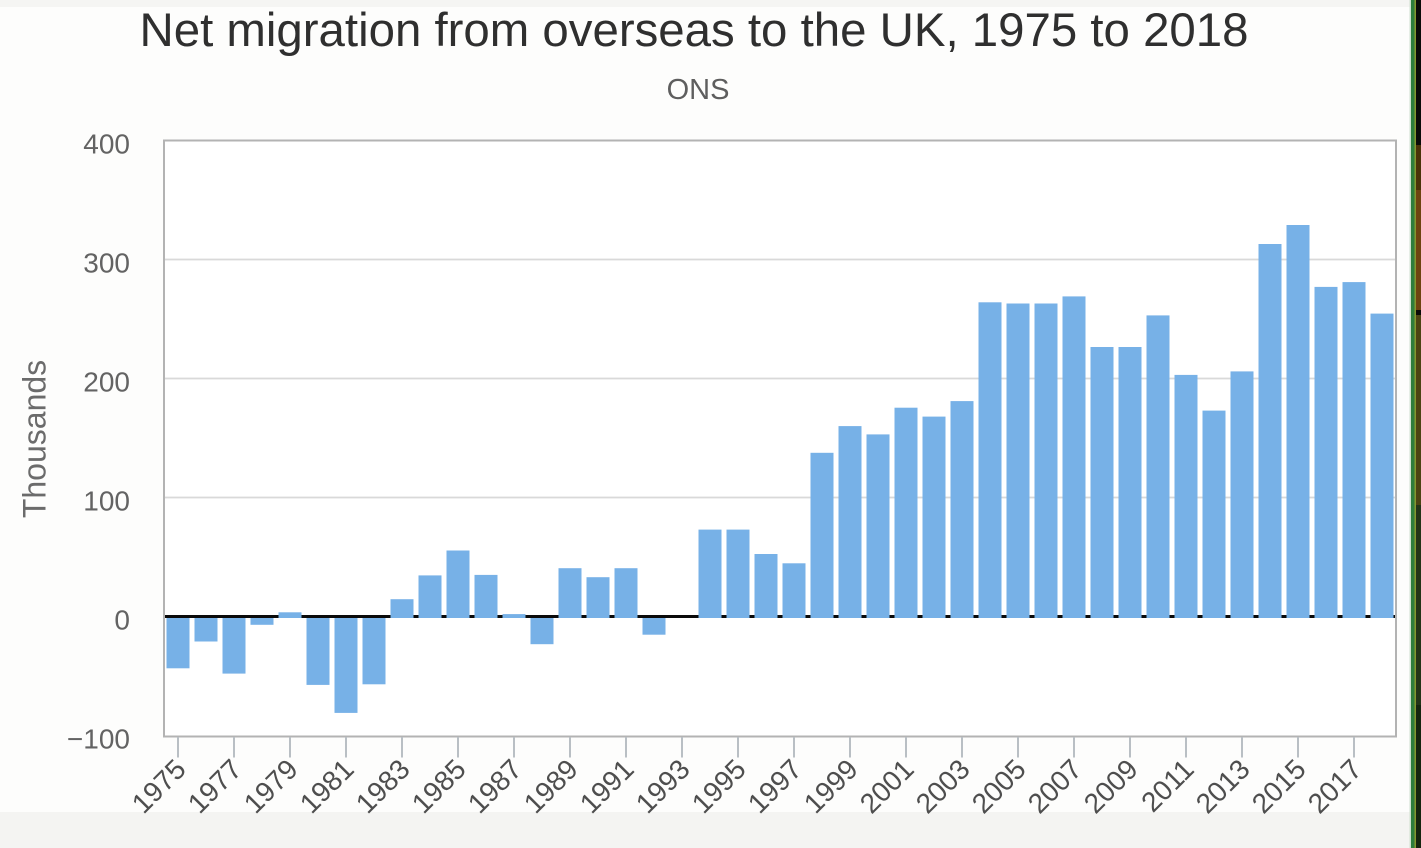 This screenshot has width=1421, height=848. Describe the element at coordinates (106, 144) in the screenshot. I see `svg-text: 400` at that location.